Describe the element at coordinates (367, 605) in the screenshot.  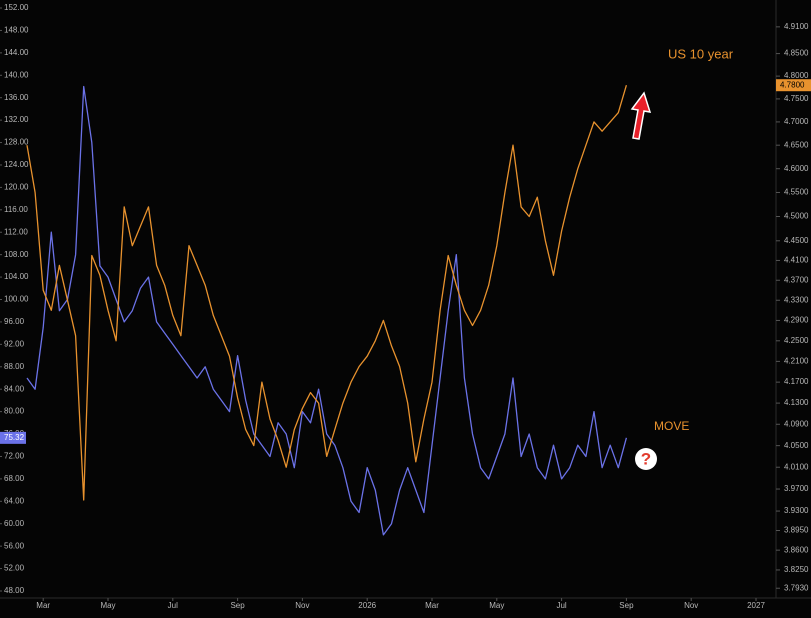
I see `x-tick-label: 2026` at that location.